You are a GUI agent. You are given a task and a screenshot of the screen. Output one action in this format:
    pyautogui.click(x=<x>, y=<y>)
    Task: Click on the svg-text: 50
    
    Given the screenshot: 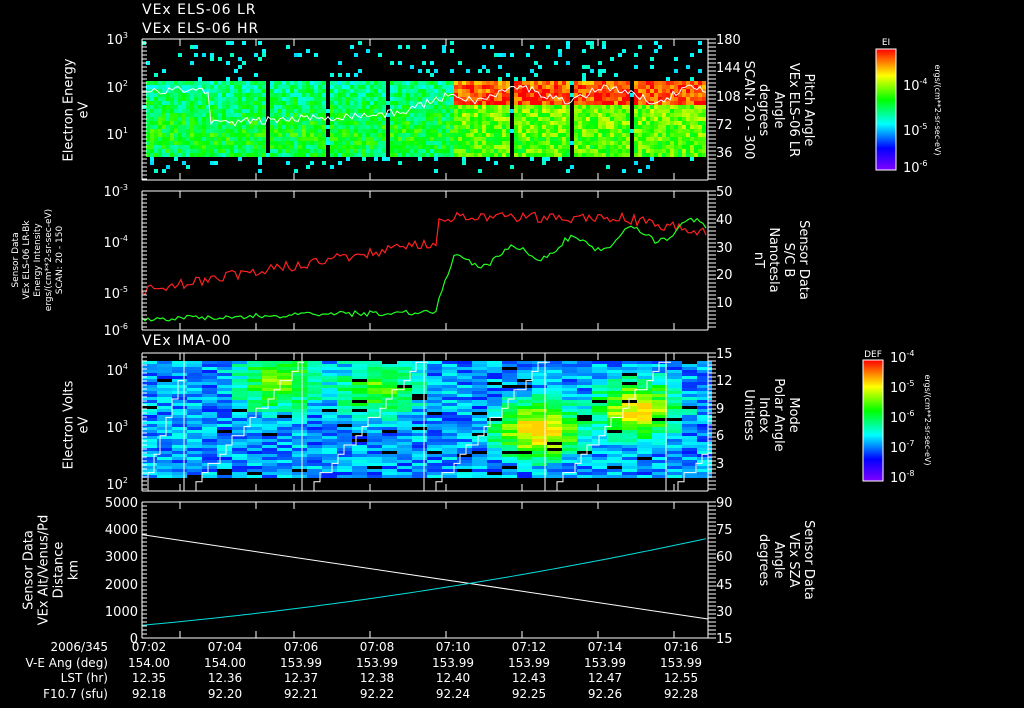 What is the action you would take?
    pyautogui.click(x=724, y=192)
    